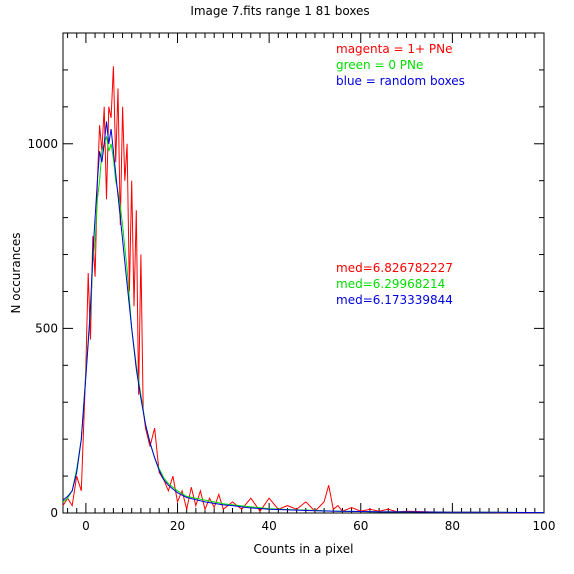 The height and width of the screenshot is (574, 574). Describe the element at coordinates (360, 526) in the screenshot. I see `x-tick-label: 60` at that location.